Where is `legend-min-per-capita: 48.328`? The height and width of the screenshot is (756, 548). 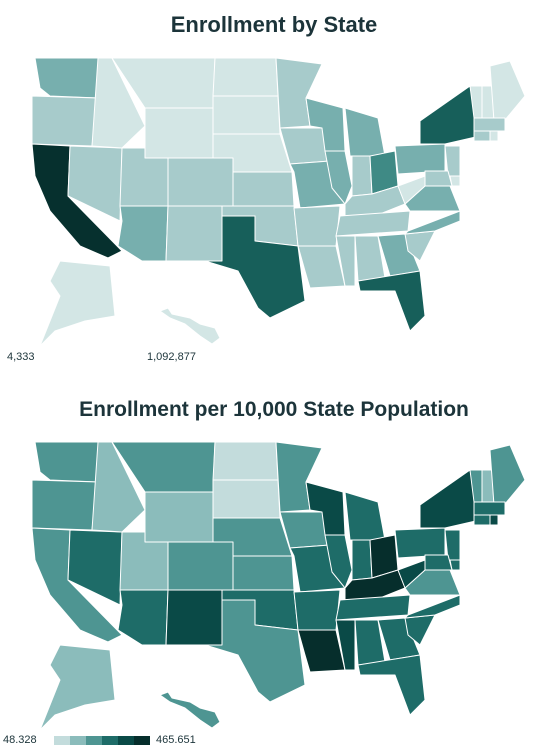
legend-min-per-capita: 48.328 is located at coordinates (20, 740).